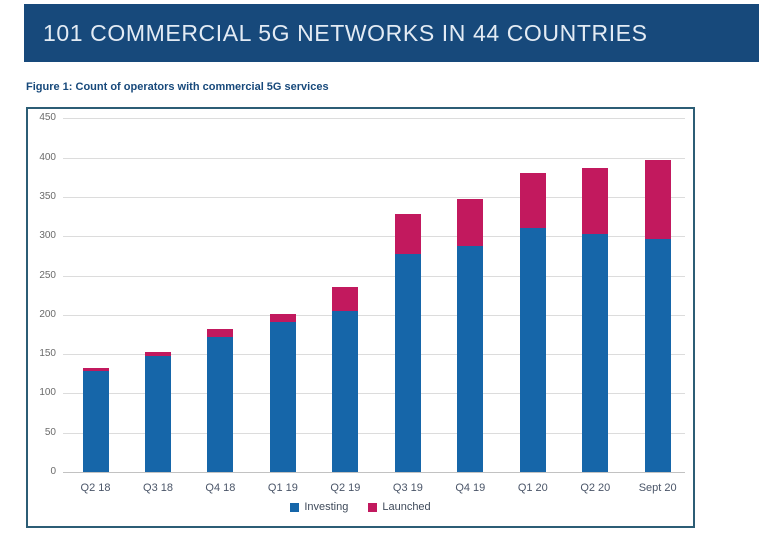  I want to click on y-axis-tick-label: 100, so click(47, 393).